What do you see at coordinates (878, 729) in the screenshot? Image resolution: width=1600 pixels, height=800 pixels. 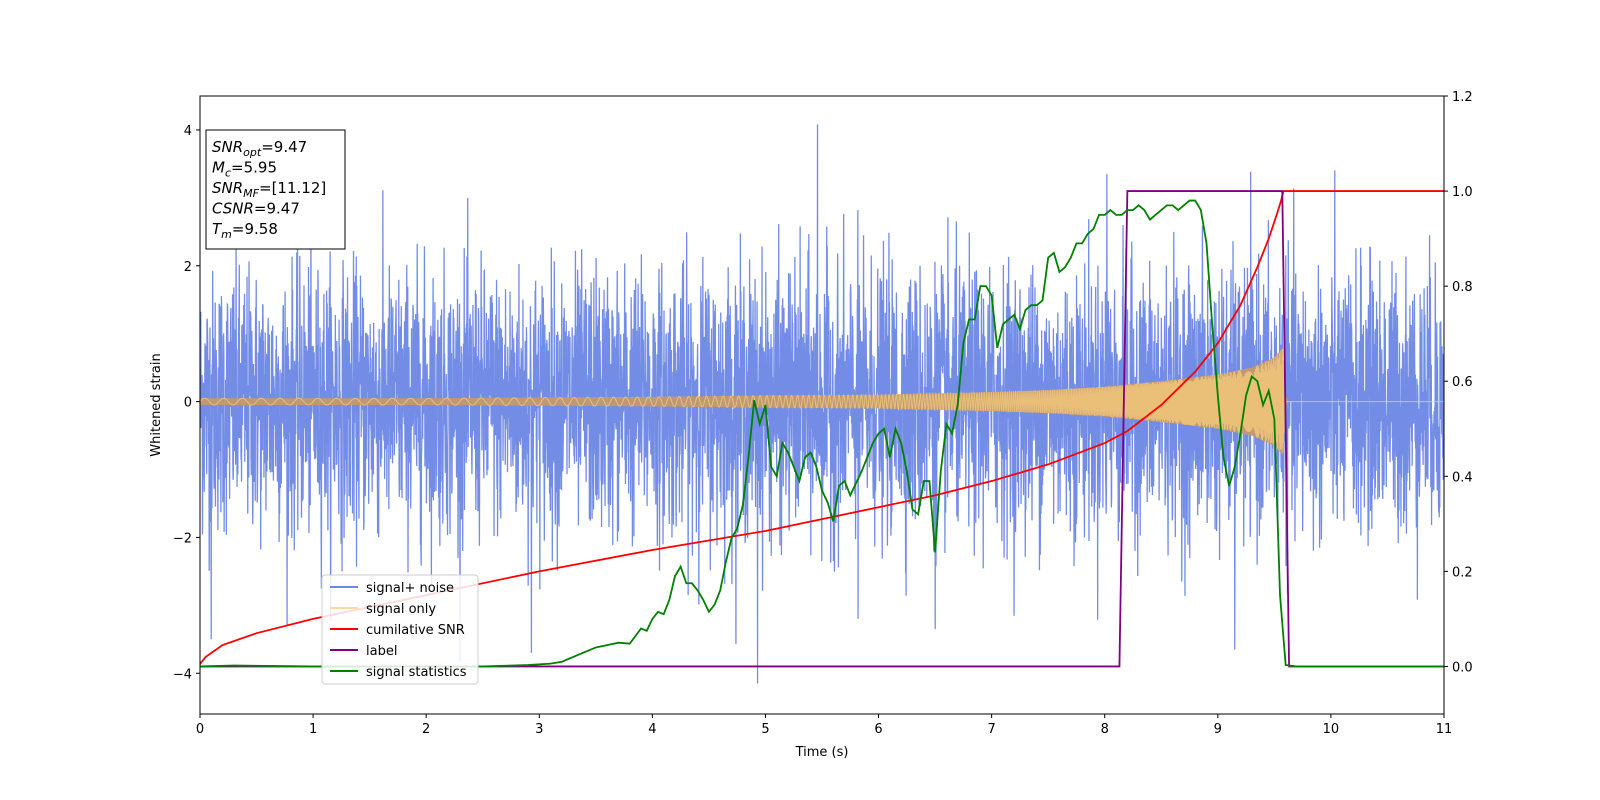 I see `x-tick-label: 6` at bounding box center [878, 729].